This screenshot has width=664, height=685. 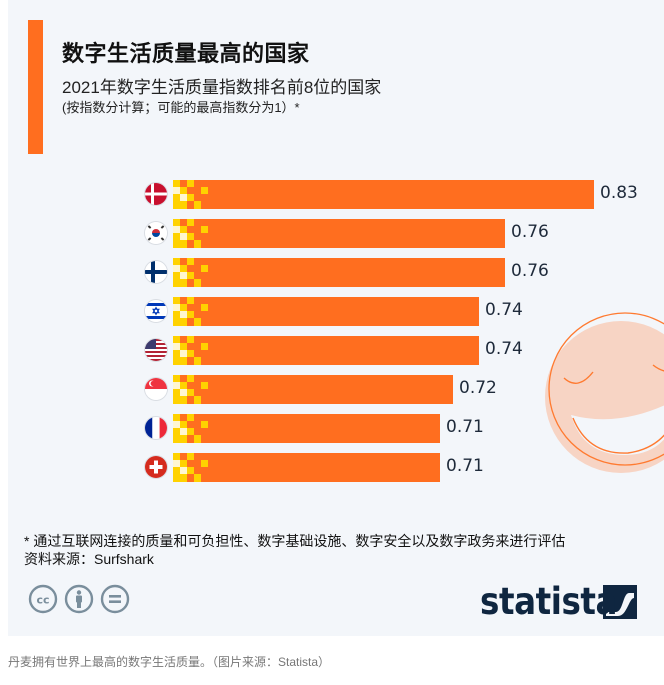 What do you see at coordinates (156, 194) in the screenshot?
I see `denmark-flag-icon` at bounding box center [156, 194].